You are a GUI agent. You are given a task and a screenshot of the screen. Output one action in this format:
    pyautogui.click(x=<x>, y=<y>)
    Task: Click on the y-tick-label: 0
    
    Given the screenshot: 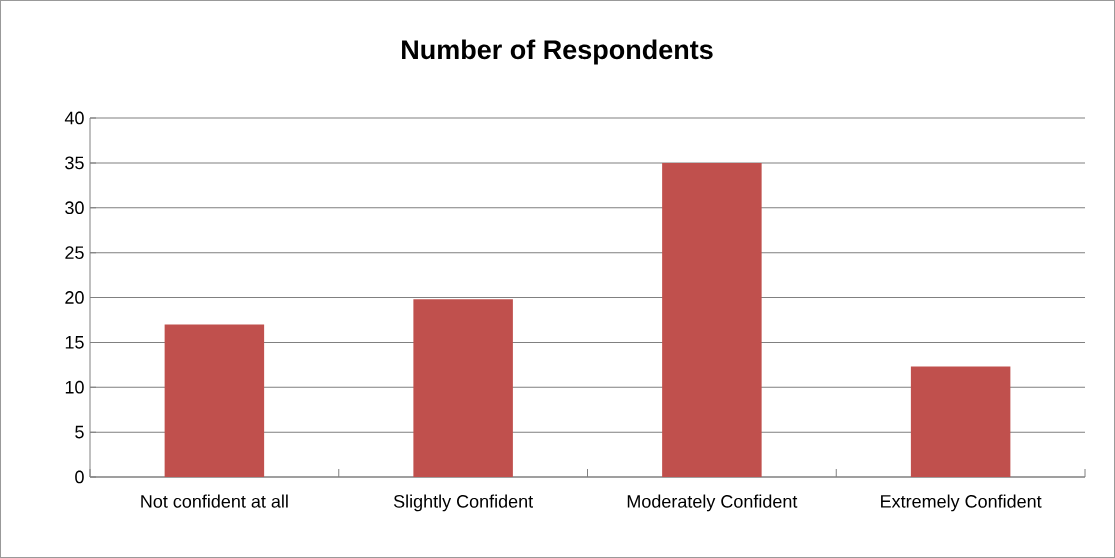 What is the action you would take?
    pyautogui.click(x=79, y=477)
    